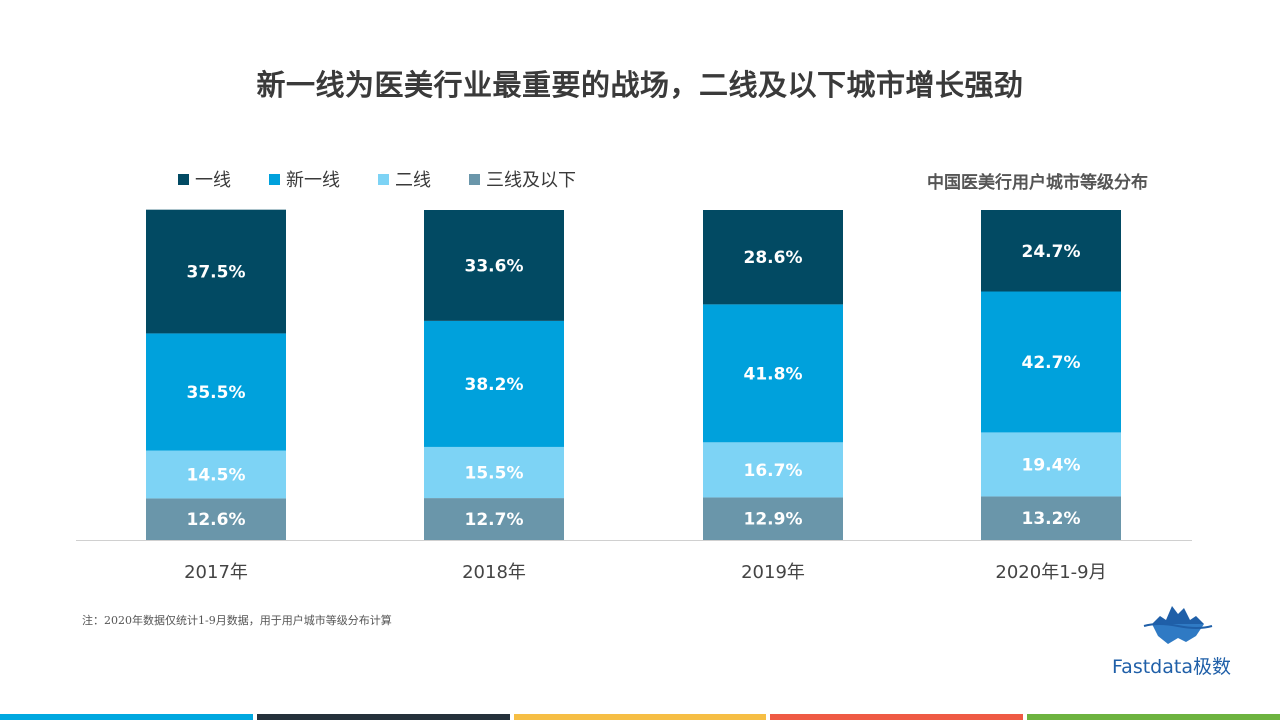  Describe the element at coordinates (313, 180) in the screenshot. I see `legend-label-new-tier1: 新一线` at that location.